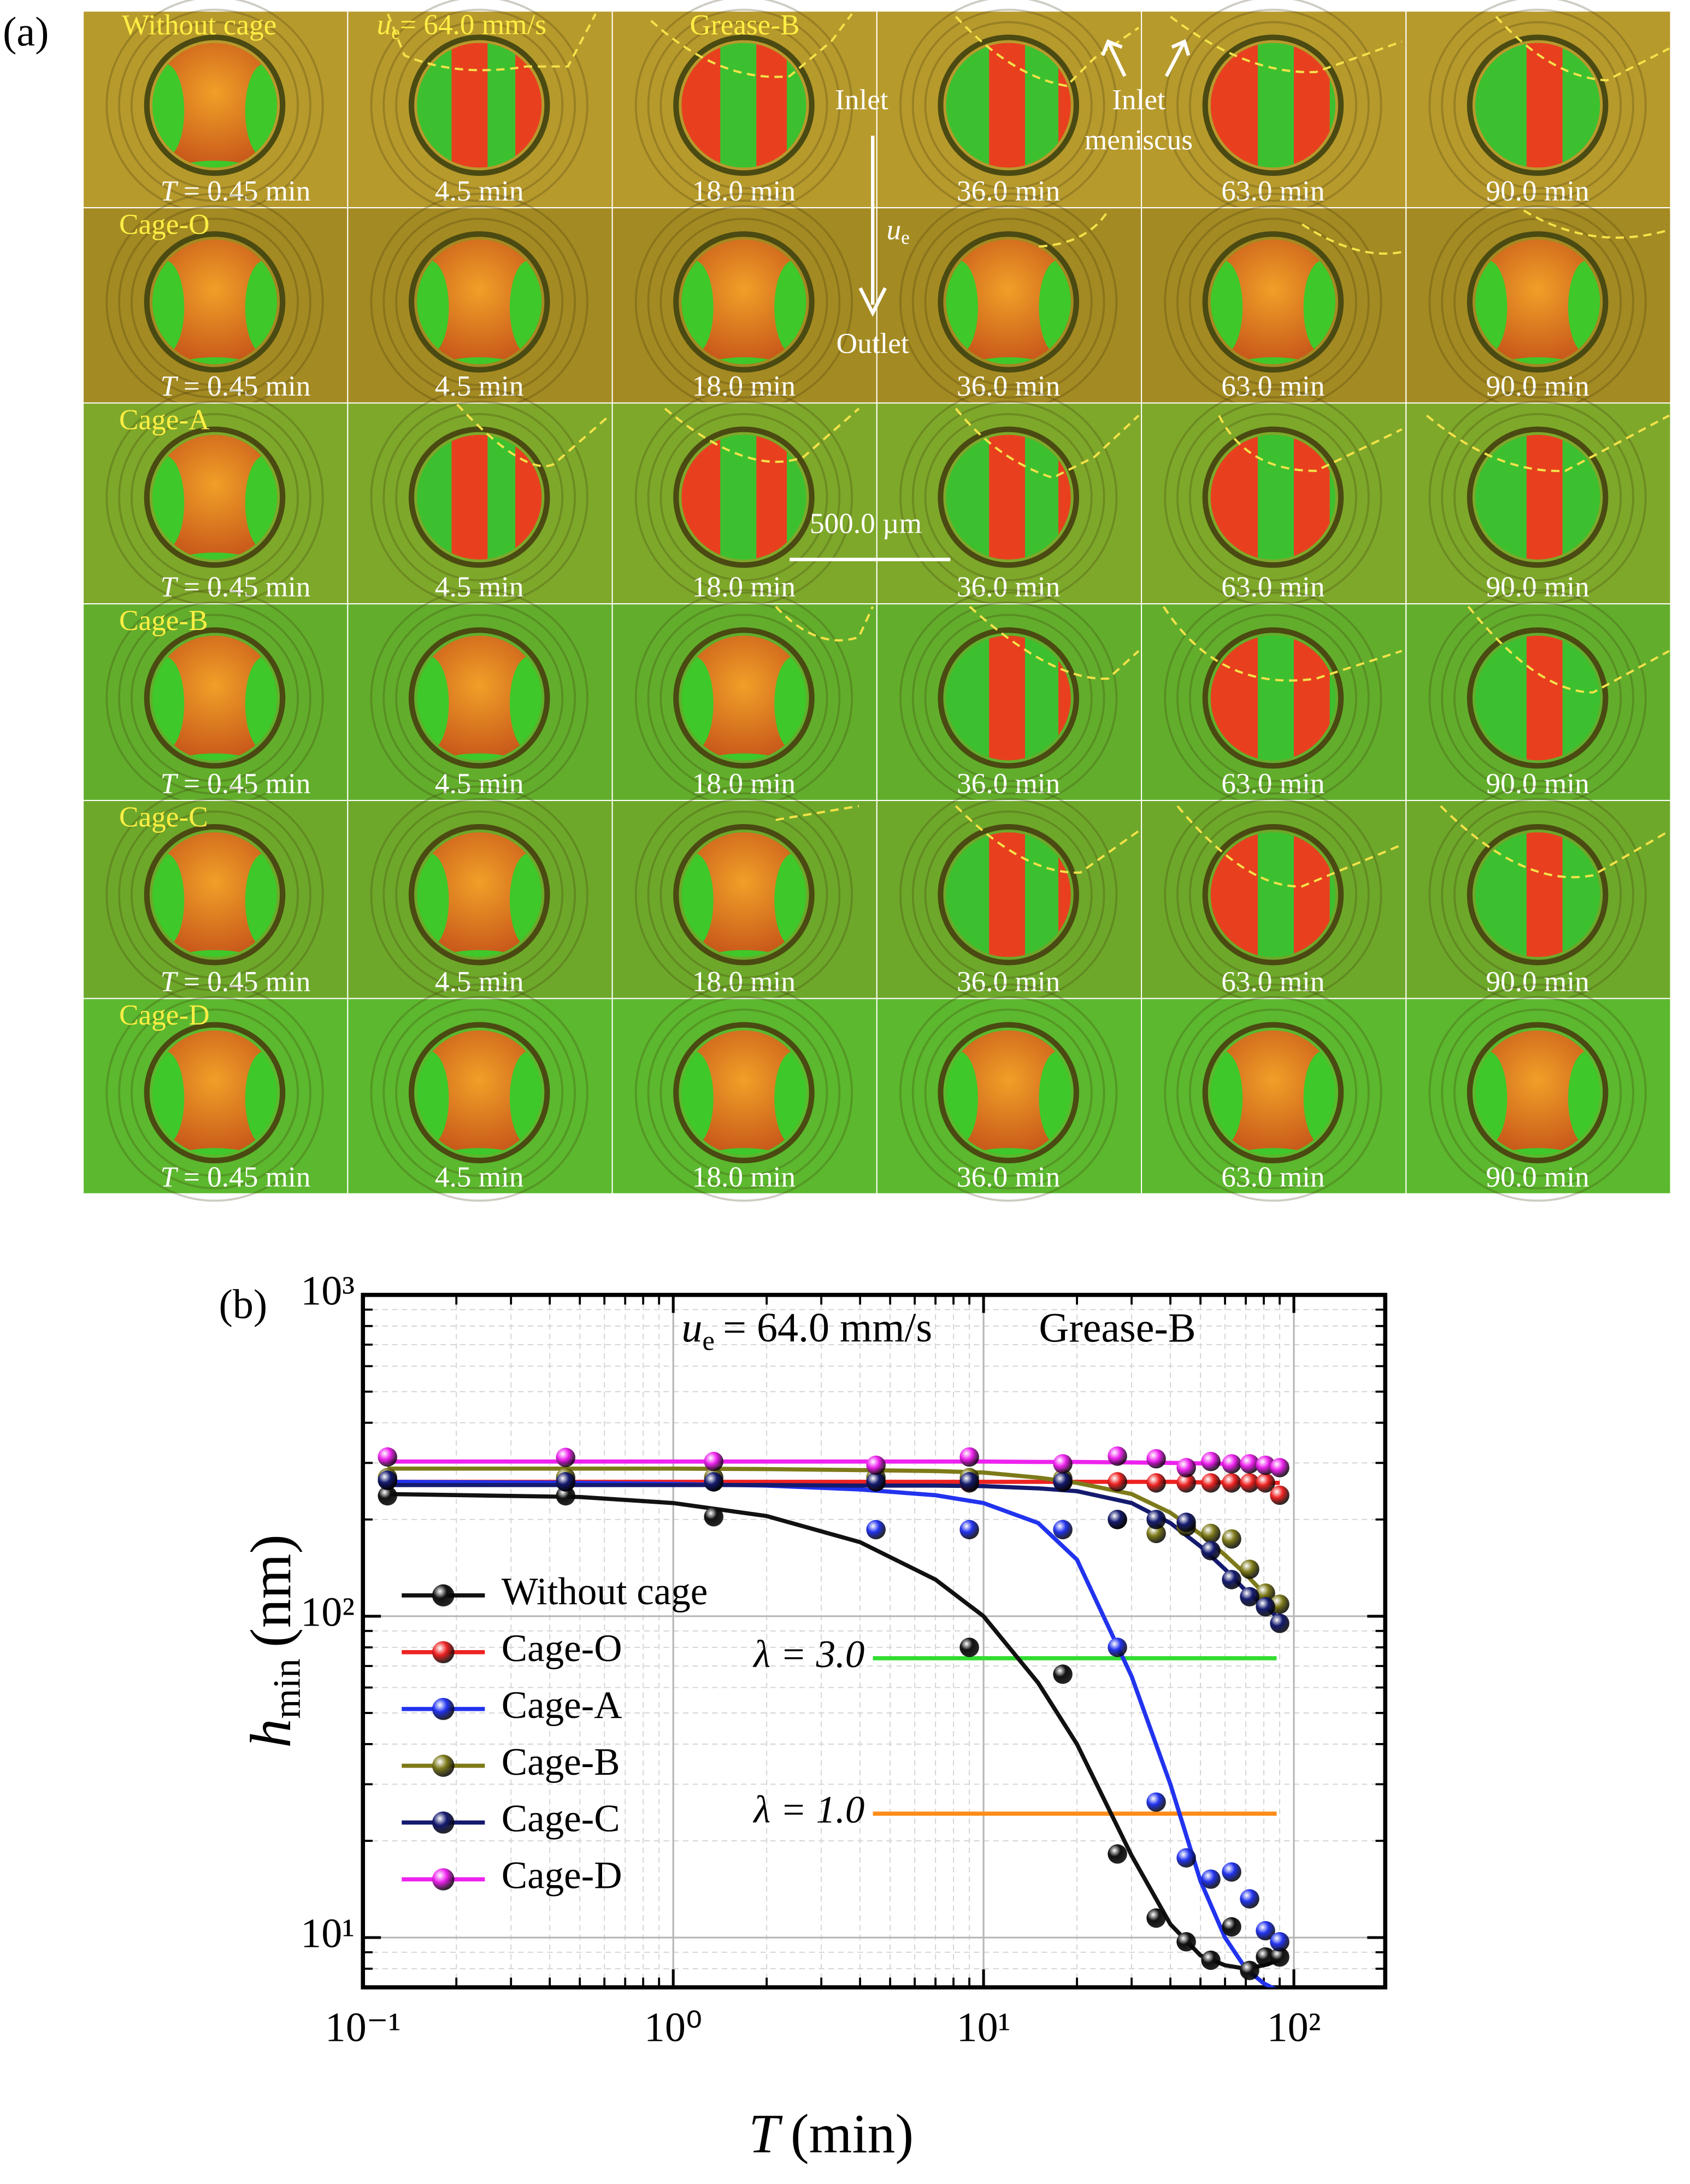 The height and width of the screenshot is (2184, 1690). Describe the element at coordinates (562, 1876) in the screenshot. I see `legend-label: Cage-D` at that location.